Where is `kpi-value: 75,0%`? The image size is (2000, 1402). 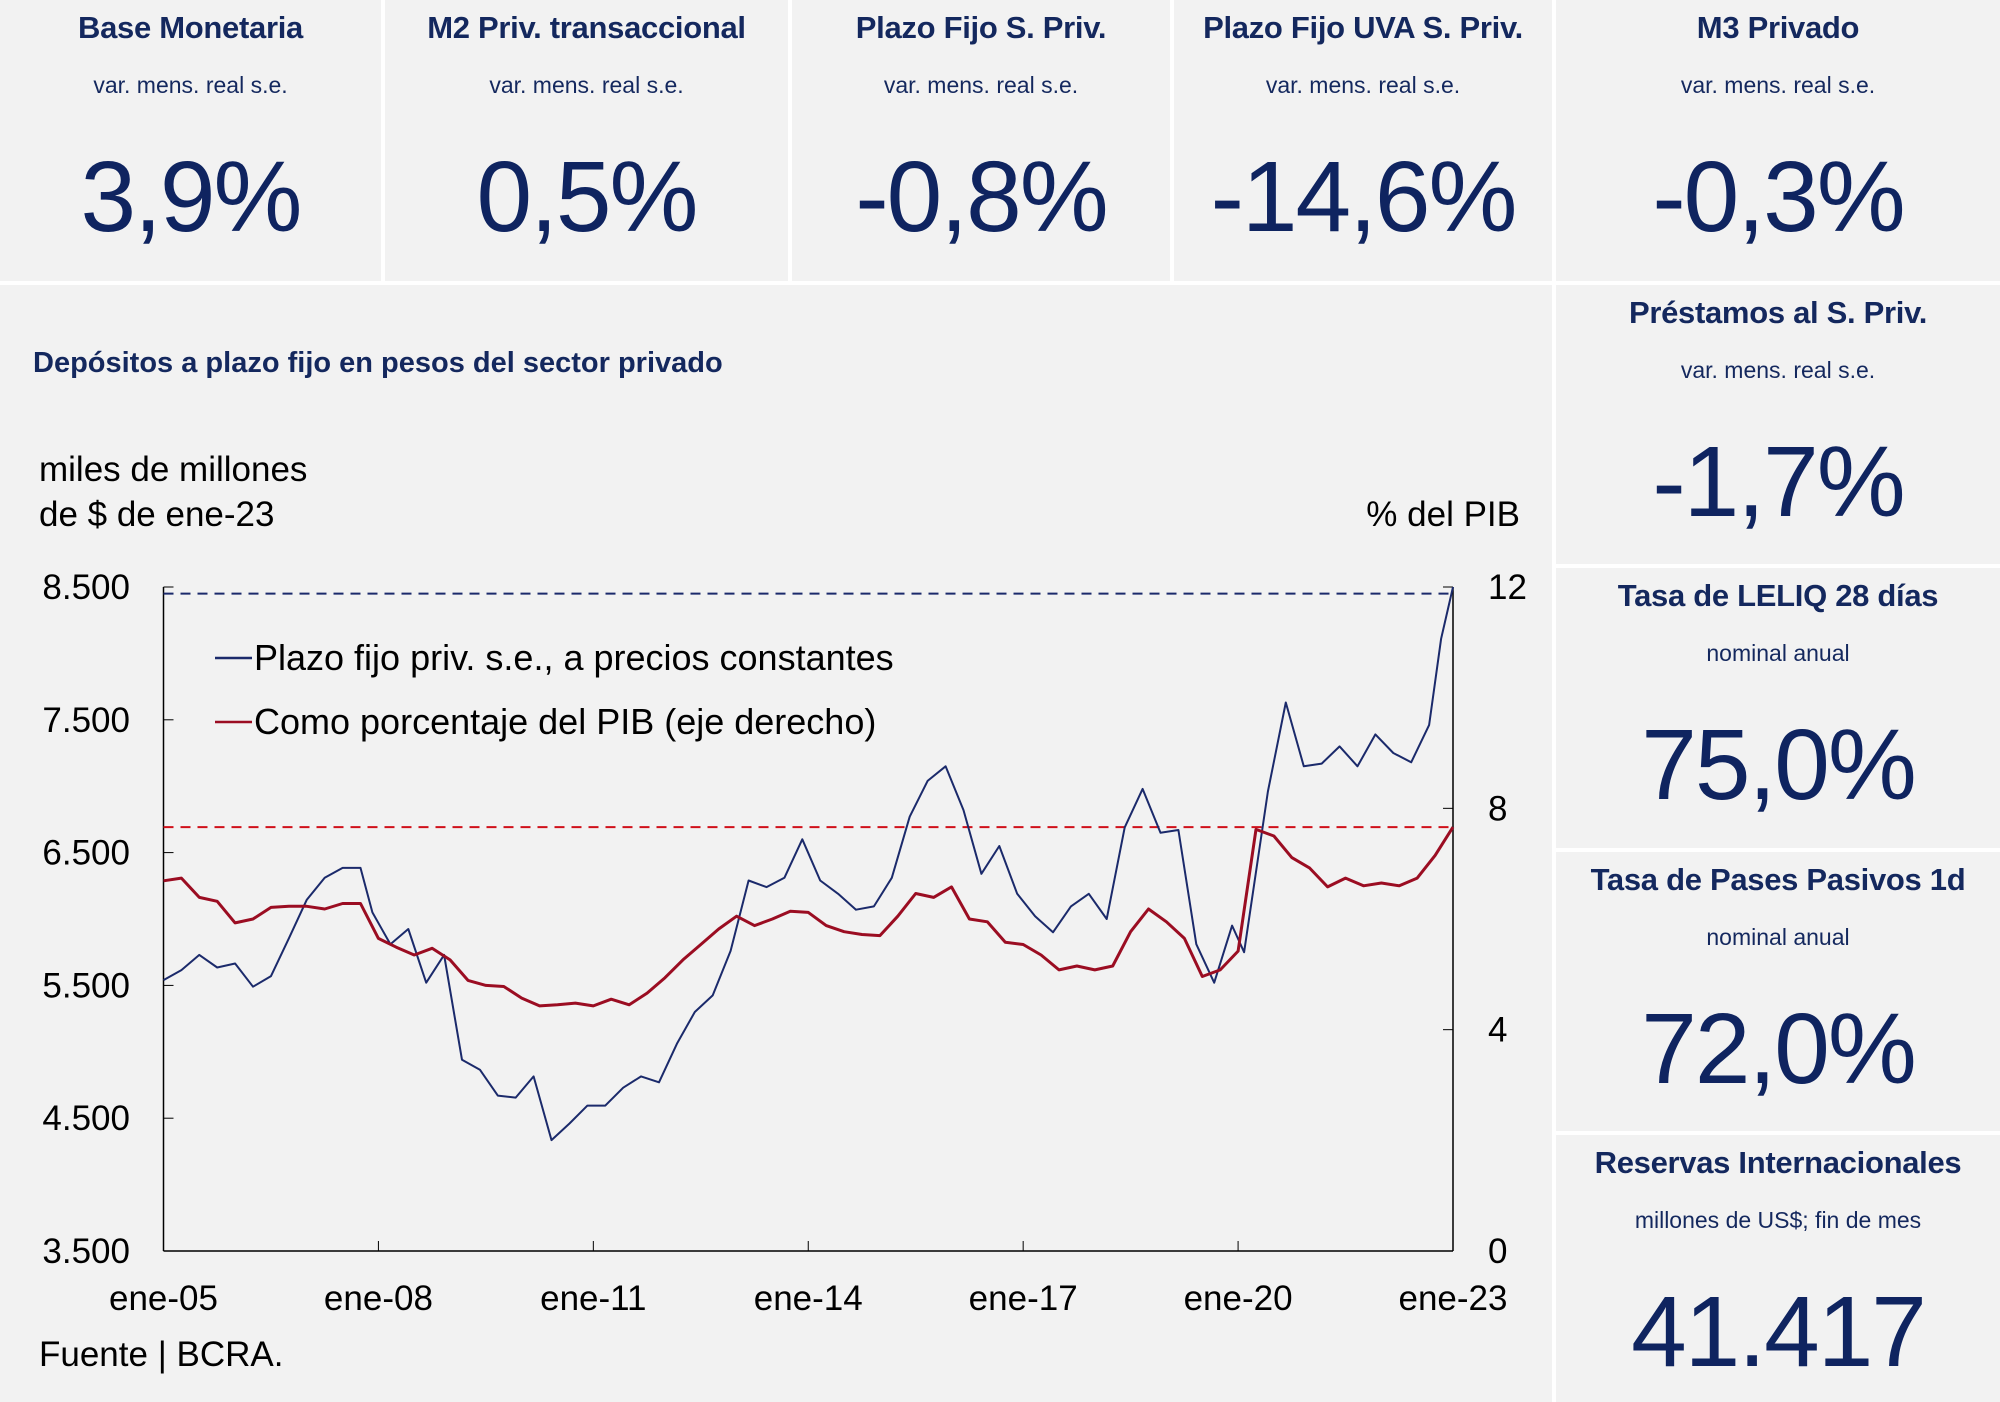 kpi-value: 75,0% is located at coordinates (1779, 765).